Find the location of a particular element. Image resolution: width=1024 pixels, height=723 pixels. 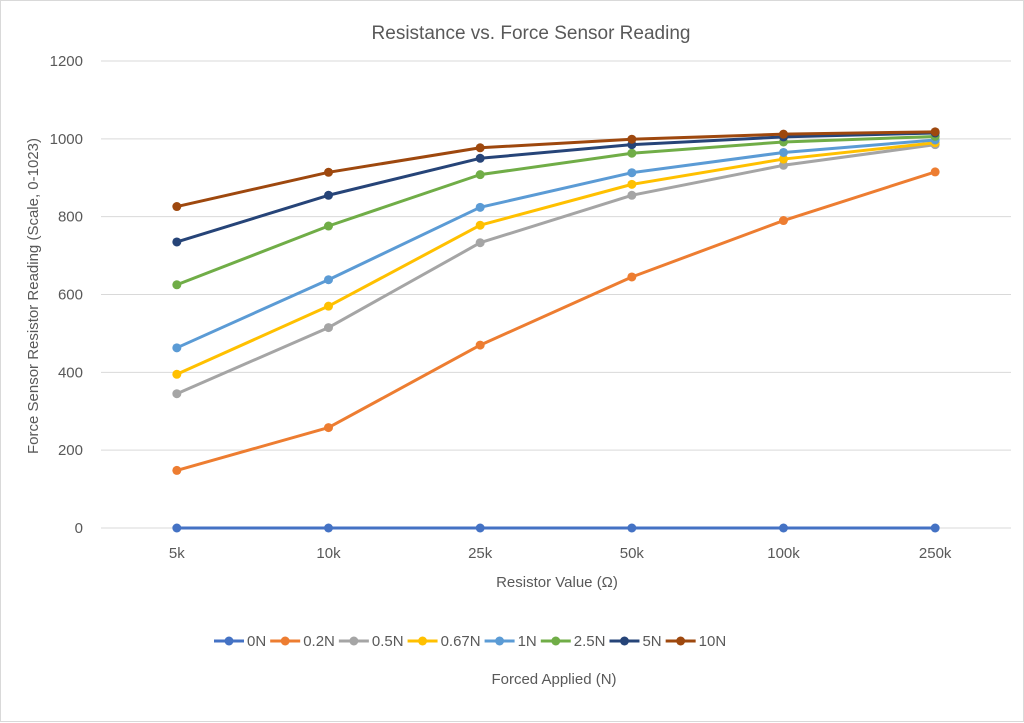

x-tick-label: 250k is located at coordinates (935, 553).